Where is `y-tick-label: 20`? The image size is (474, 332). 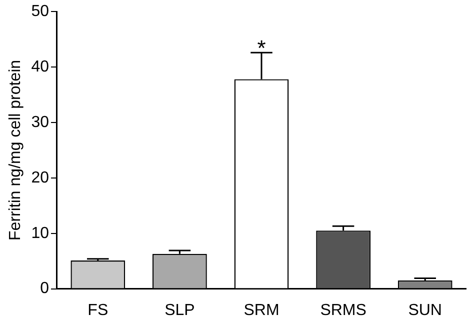 y-tick-label: 20 is located at coordinates (40, 177).